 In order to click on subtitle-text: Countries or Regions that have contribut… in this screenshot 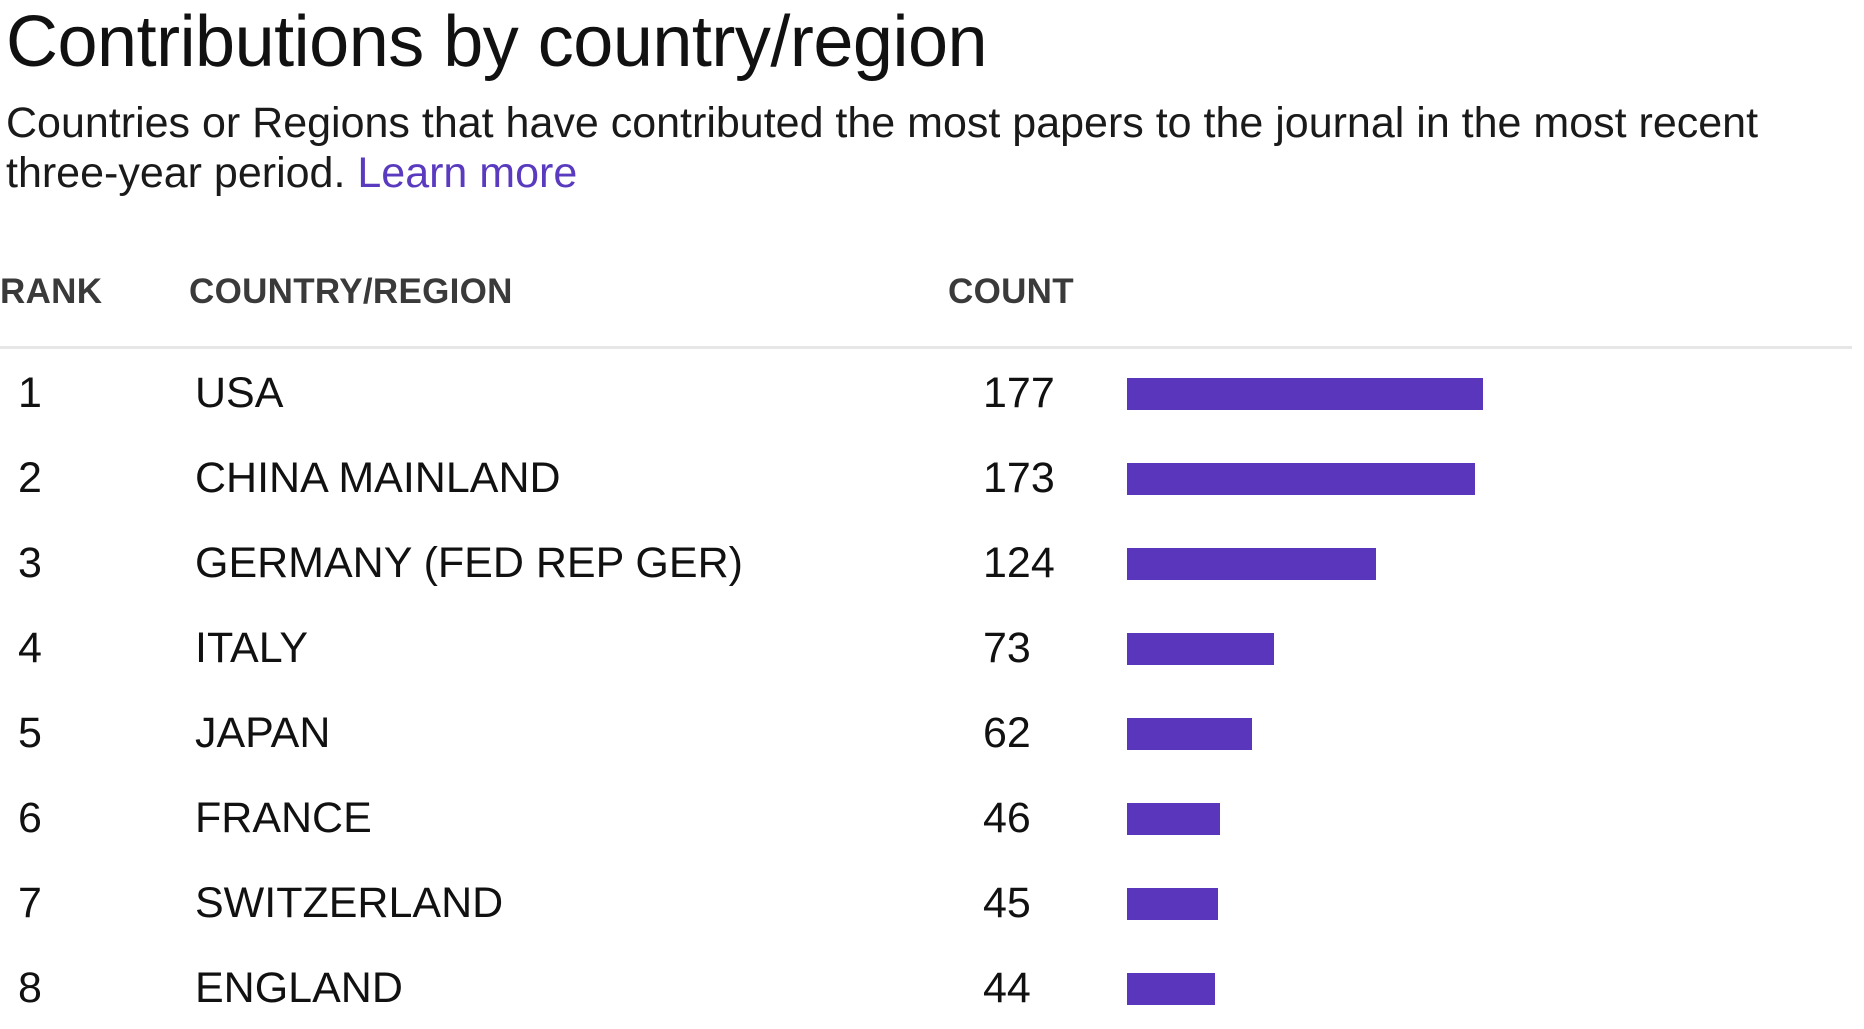, I will do `click(882, 148)`.